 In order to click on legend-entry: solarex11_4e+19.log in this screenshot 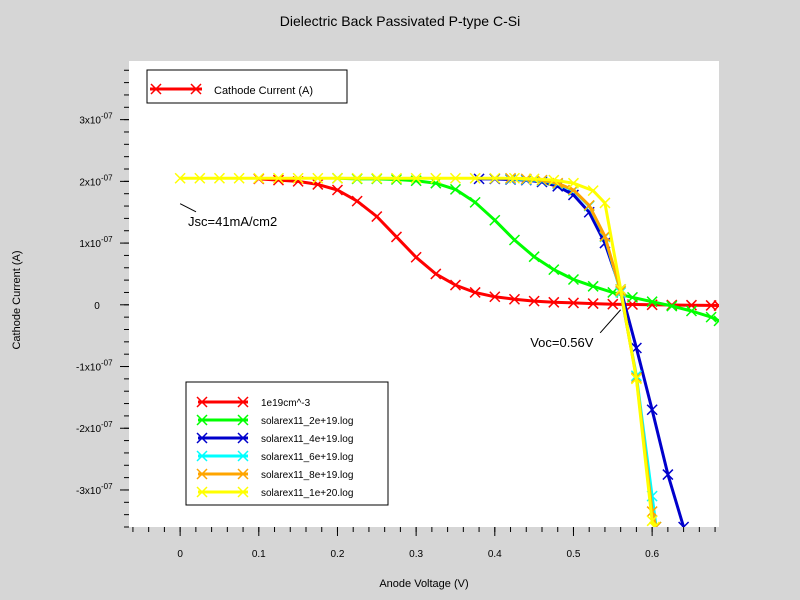, I will do `click(274, 438)`.